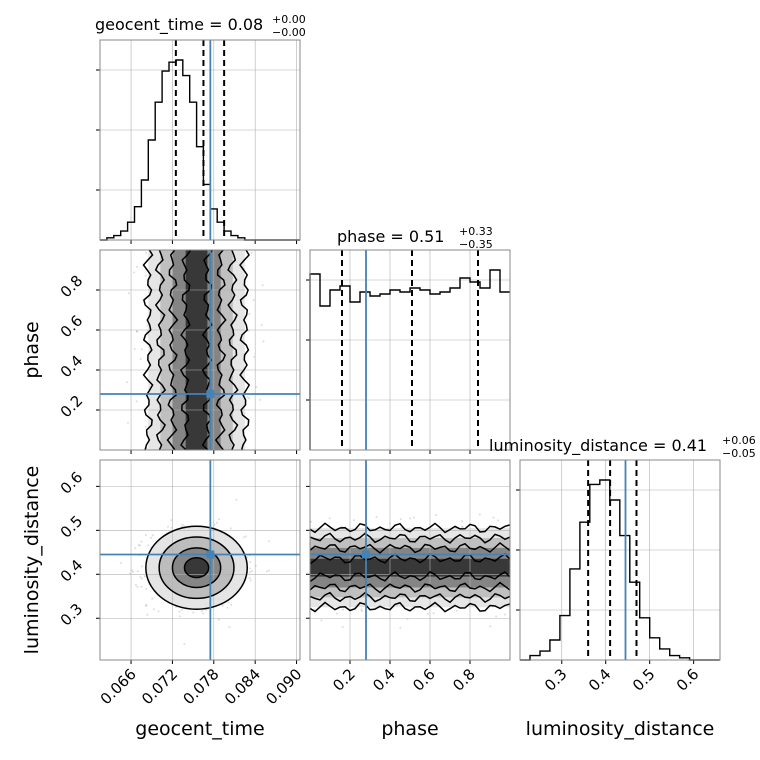  I want to click on tick-label-x-phase: 0.2, so click(344, 680).